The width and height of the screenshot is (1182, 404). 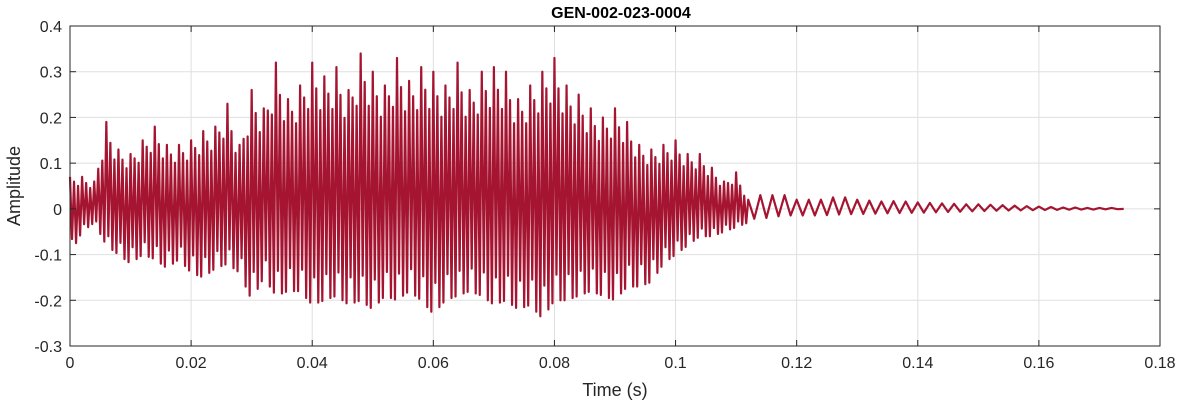 I want to click on x-tick-label: 0.1, so click(x=675, y=363).